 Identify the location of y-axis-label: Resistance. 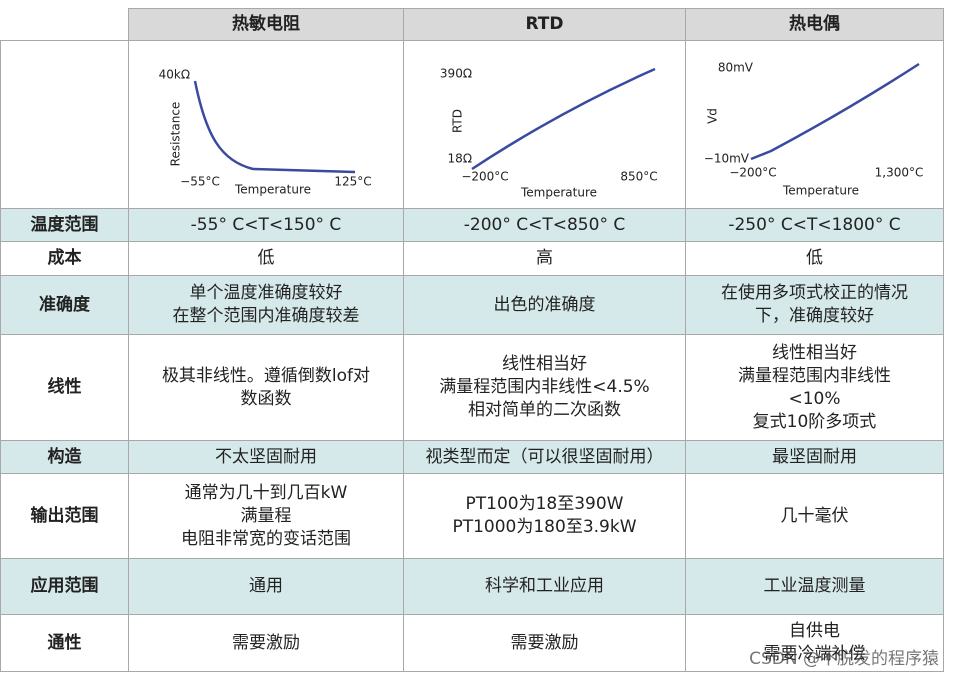
(176, 134).